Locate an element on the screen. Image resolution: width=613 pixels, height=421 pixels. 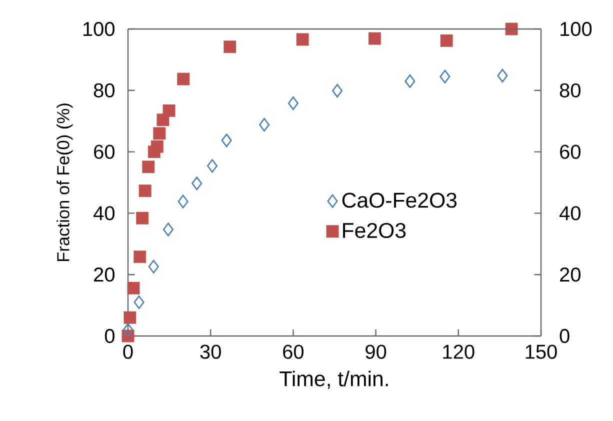
y-tick-label: 40 is located at coordinates (104, 213).